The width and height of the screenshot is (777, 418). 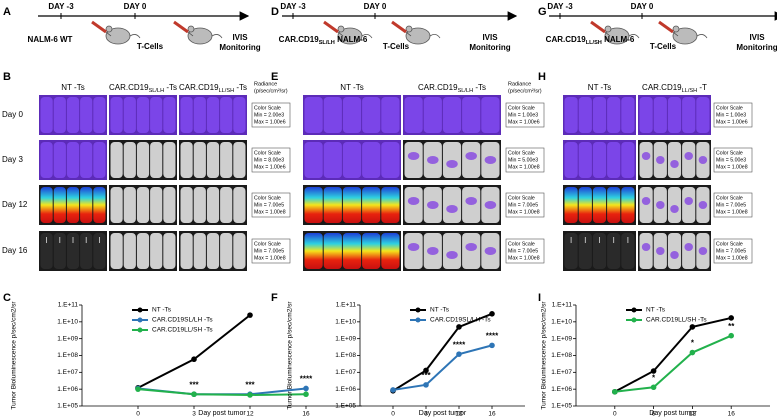 I want to click on radiance-label: Radiance, so click(x=519, y=84).